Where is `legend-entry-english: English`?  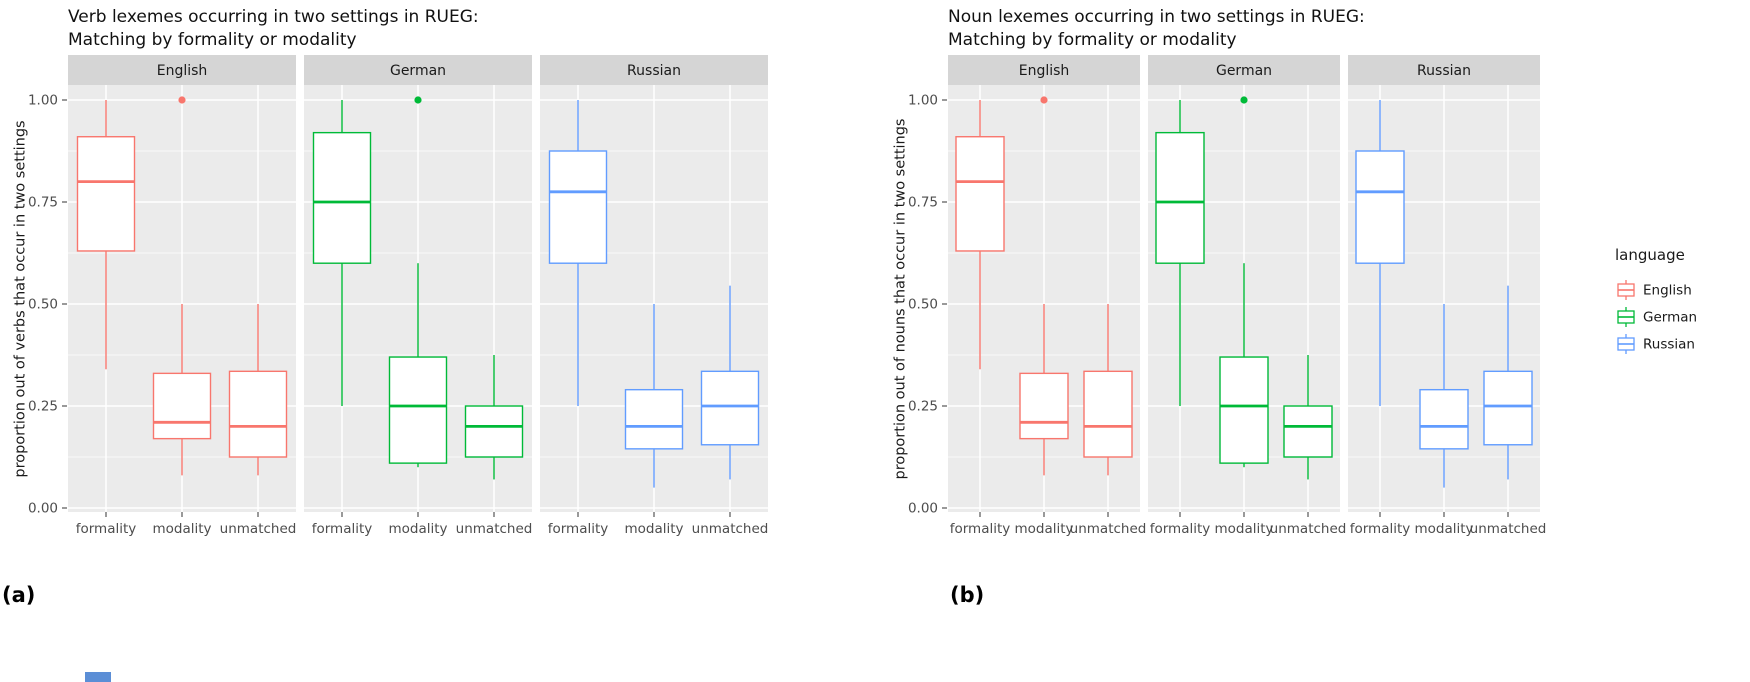 legend-entry-english: English is located at coordinates (1654, 290).